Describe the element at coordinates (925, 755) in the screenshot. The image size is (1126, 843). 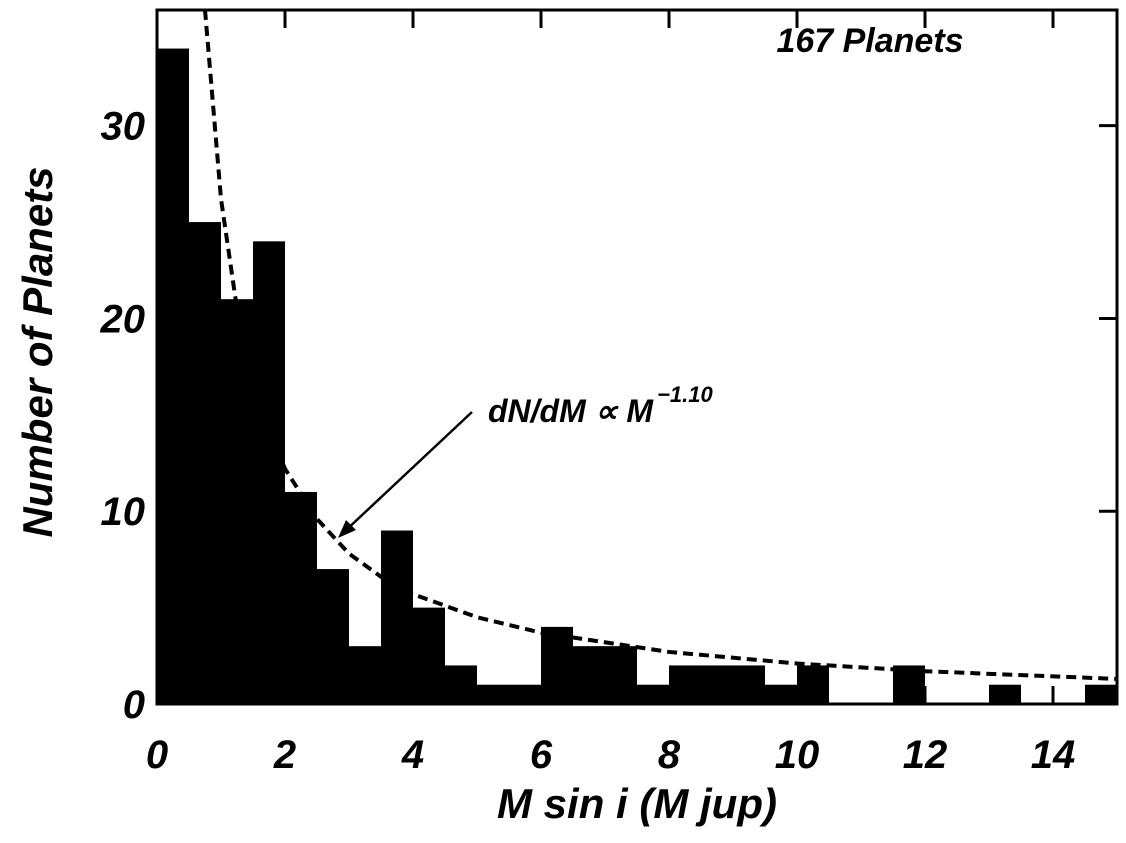
I see `x-tick-label: 12` at that location.